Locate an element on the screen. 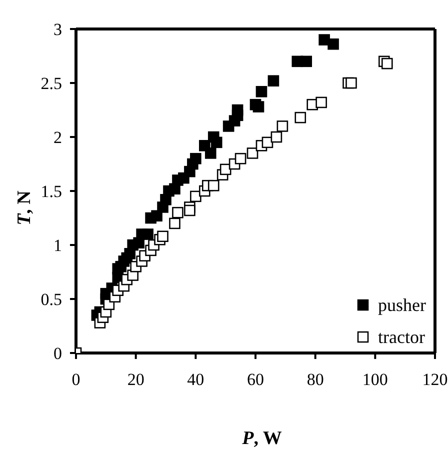 Image resolution: width=448 pixels, height=462 pixels. x-tick-label: 0 is located at coordinates (76, 380).